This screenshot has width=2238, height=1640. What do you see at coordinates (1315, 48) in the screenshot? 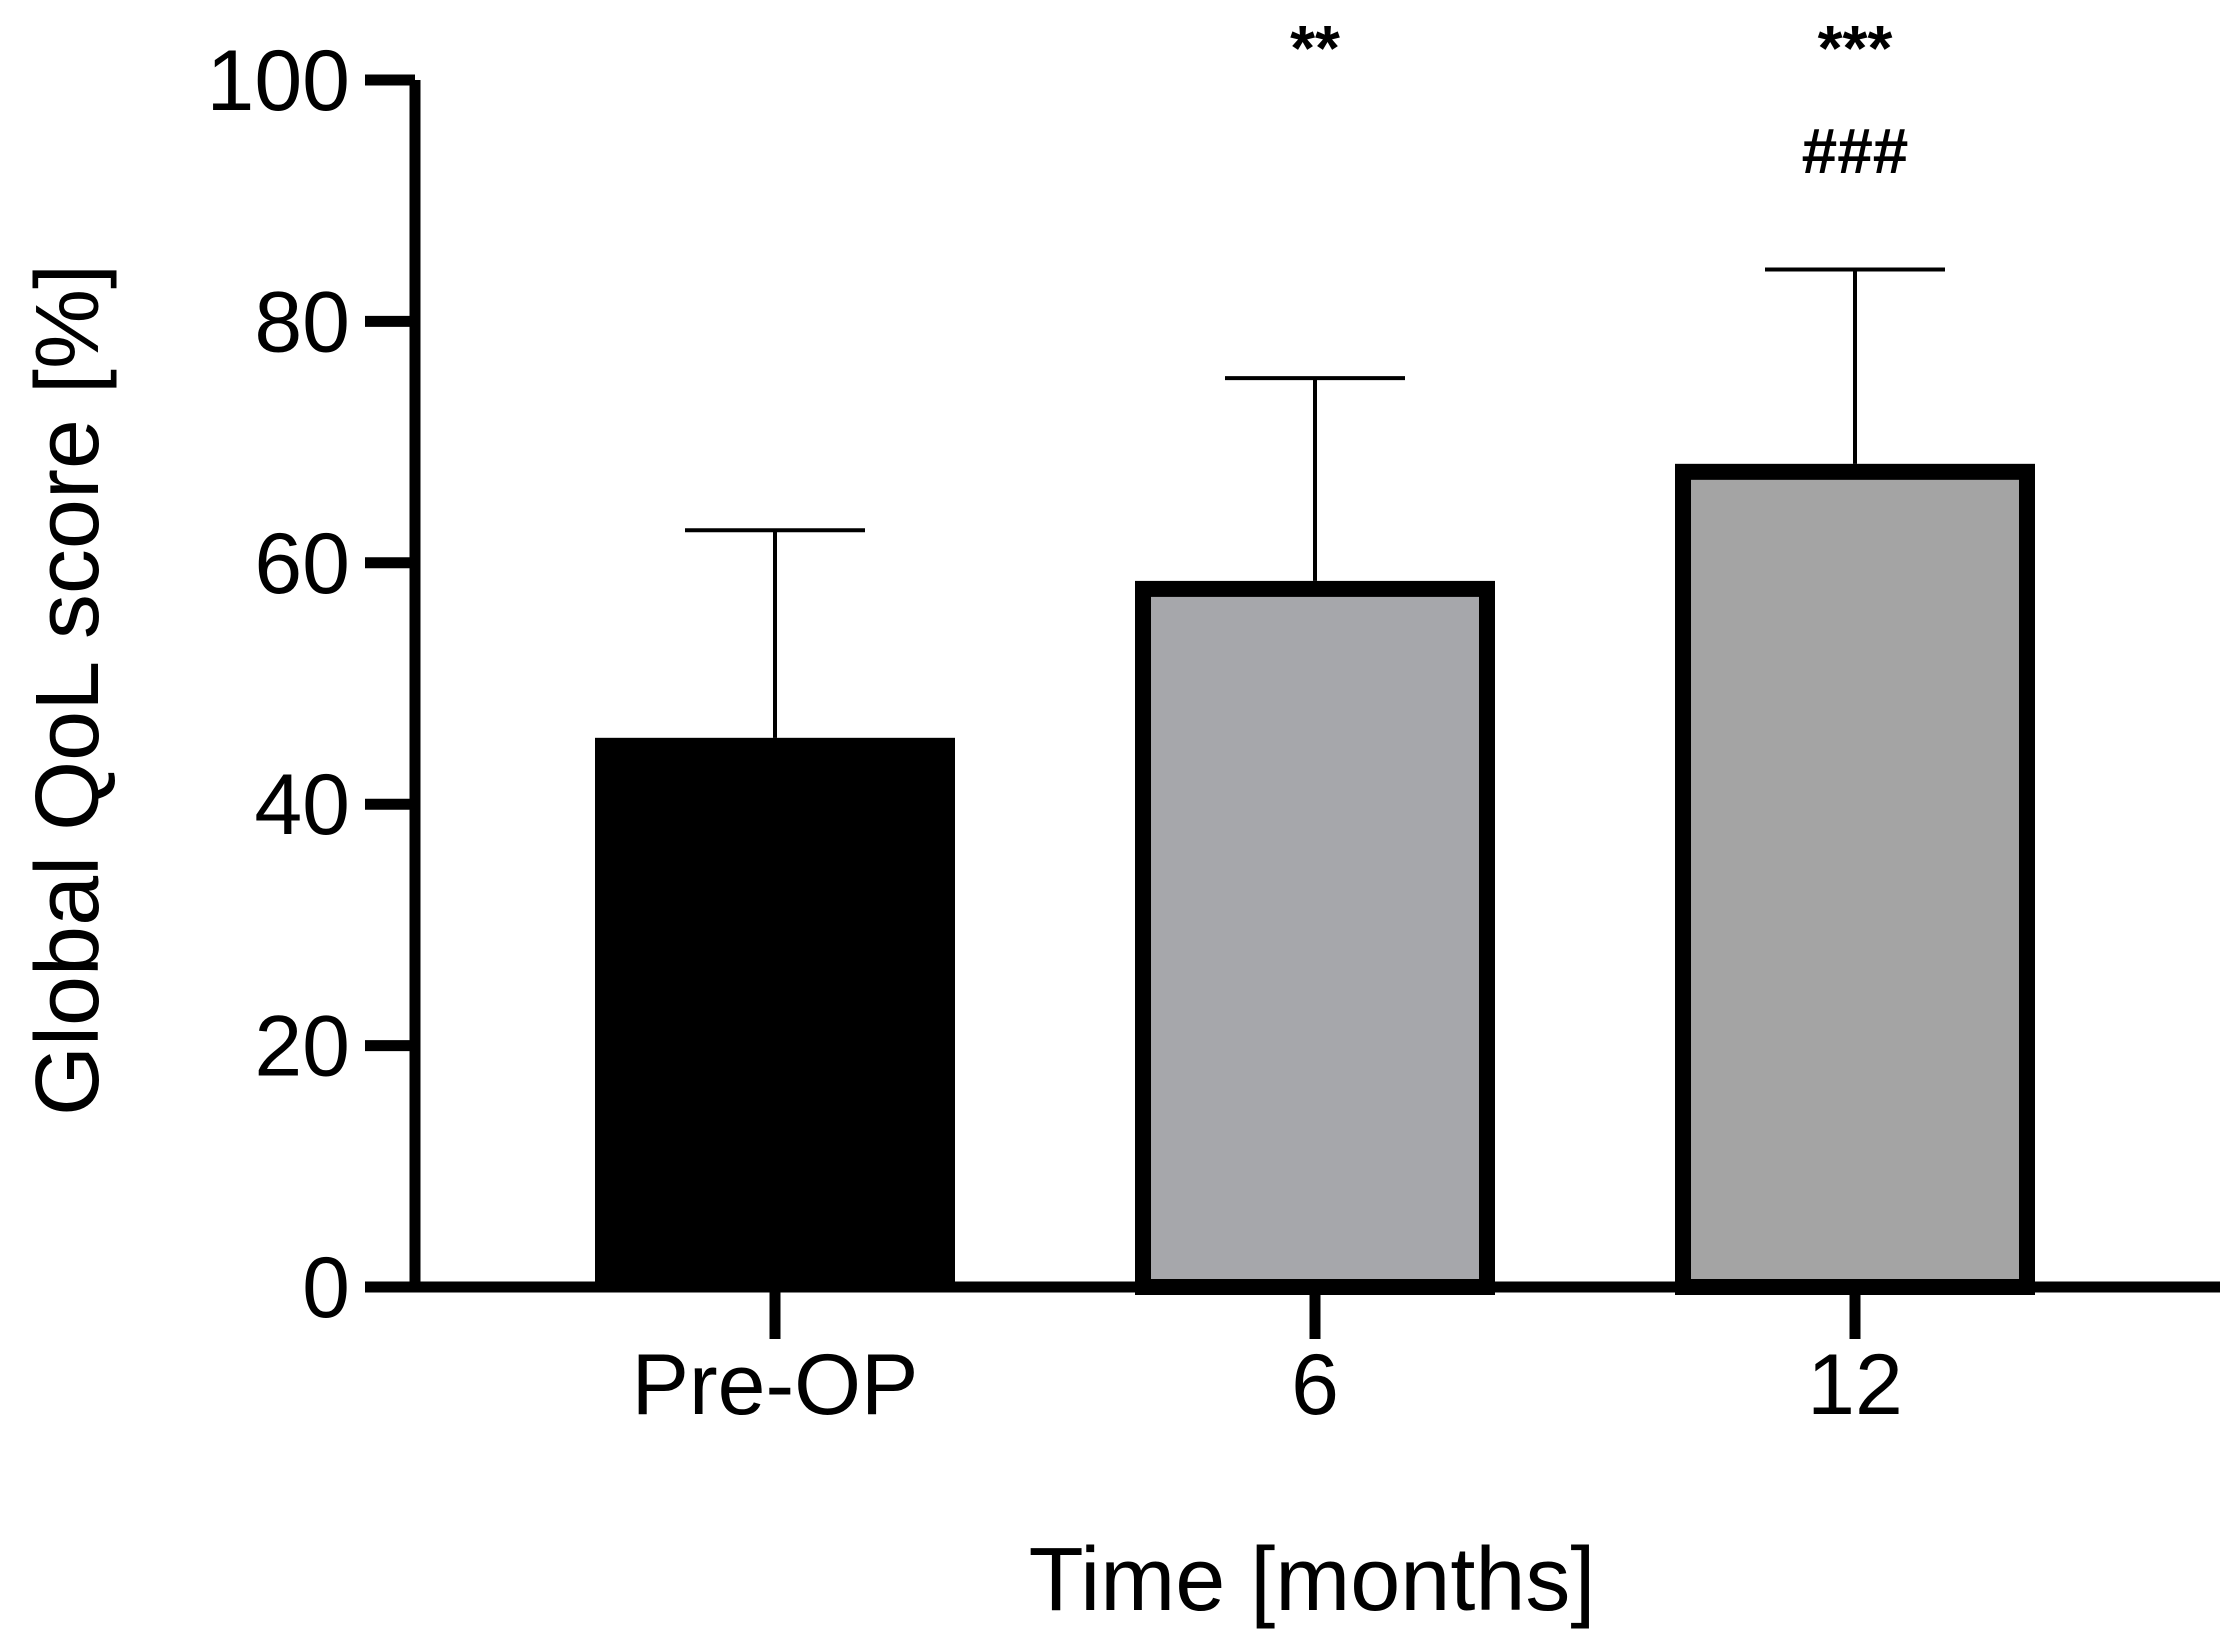
I see `significance-label-2-1: **` at bounding box center [1315, 48].